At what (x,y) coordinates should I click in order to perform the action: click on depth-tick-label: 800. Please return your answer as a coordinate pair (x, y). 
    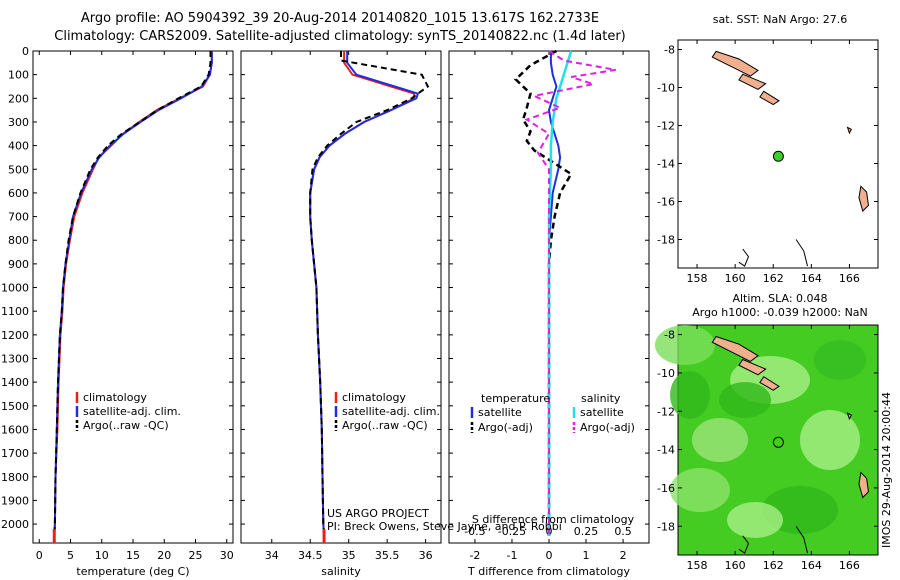
    Looking at the image, I should click on (18, 240).